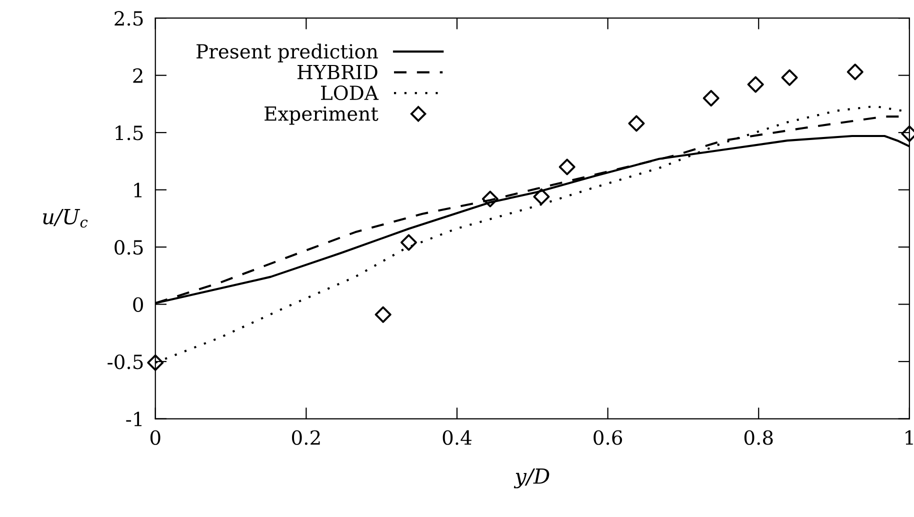  What do you see at coordinates (306, 437) in the screenshot?
I see `x-tick-label: 0.2` at bounding box center [306, 437].